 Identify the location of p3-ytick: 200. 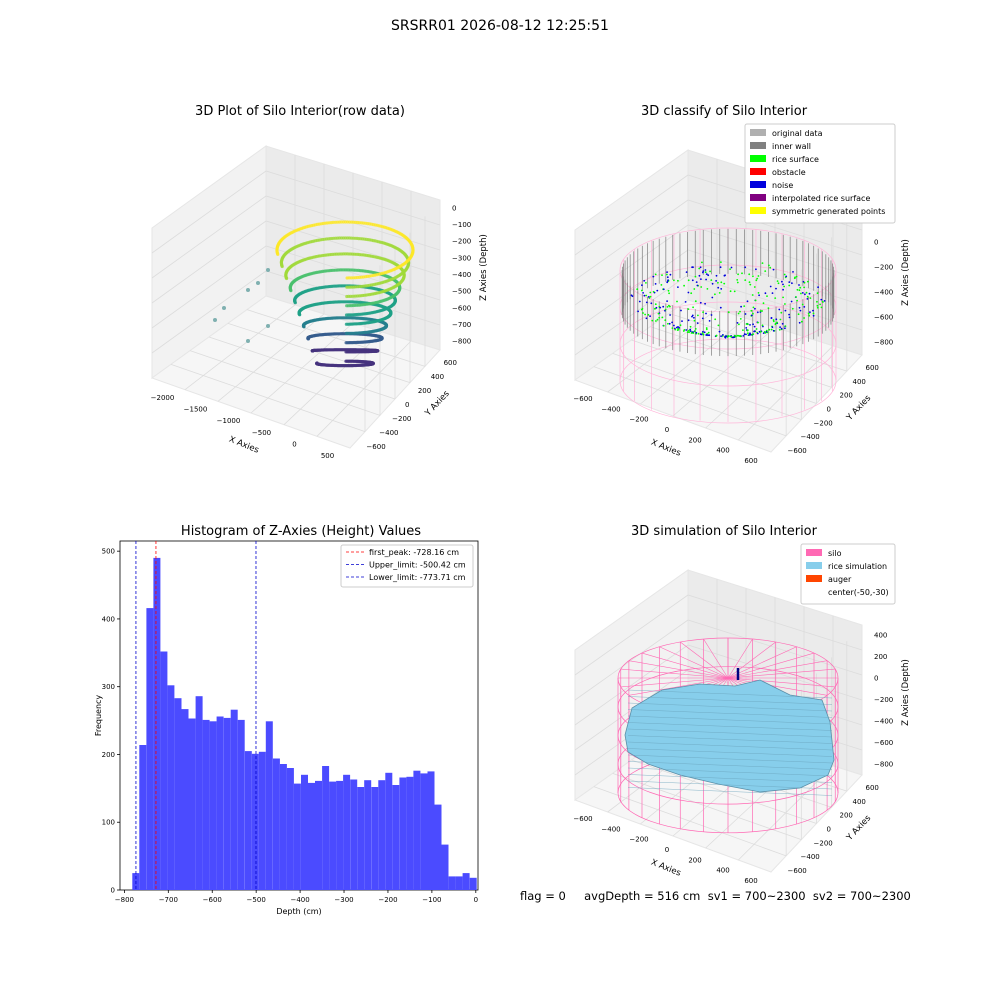
(108, 755).